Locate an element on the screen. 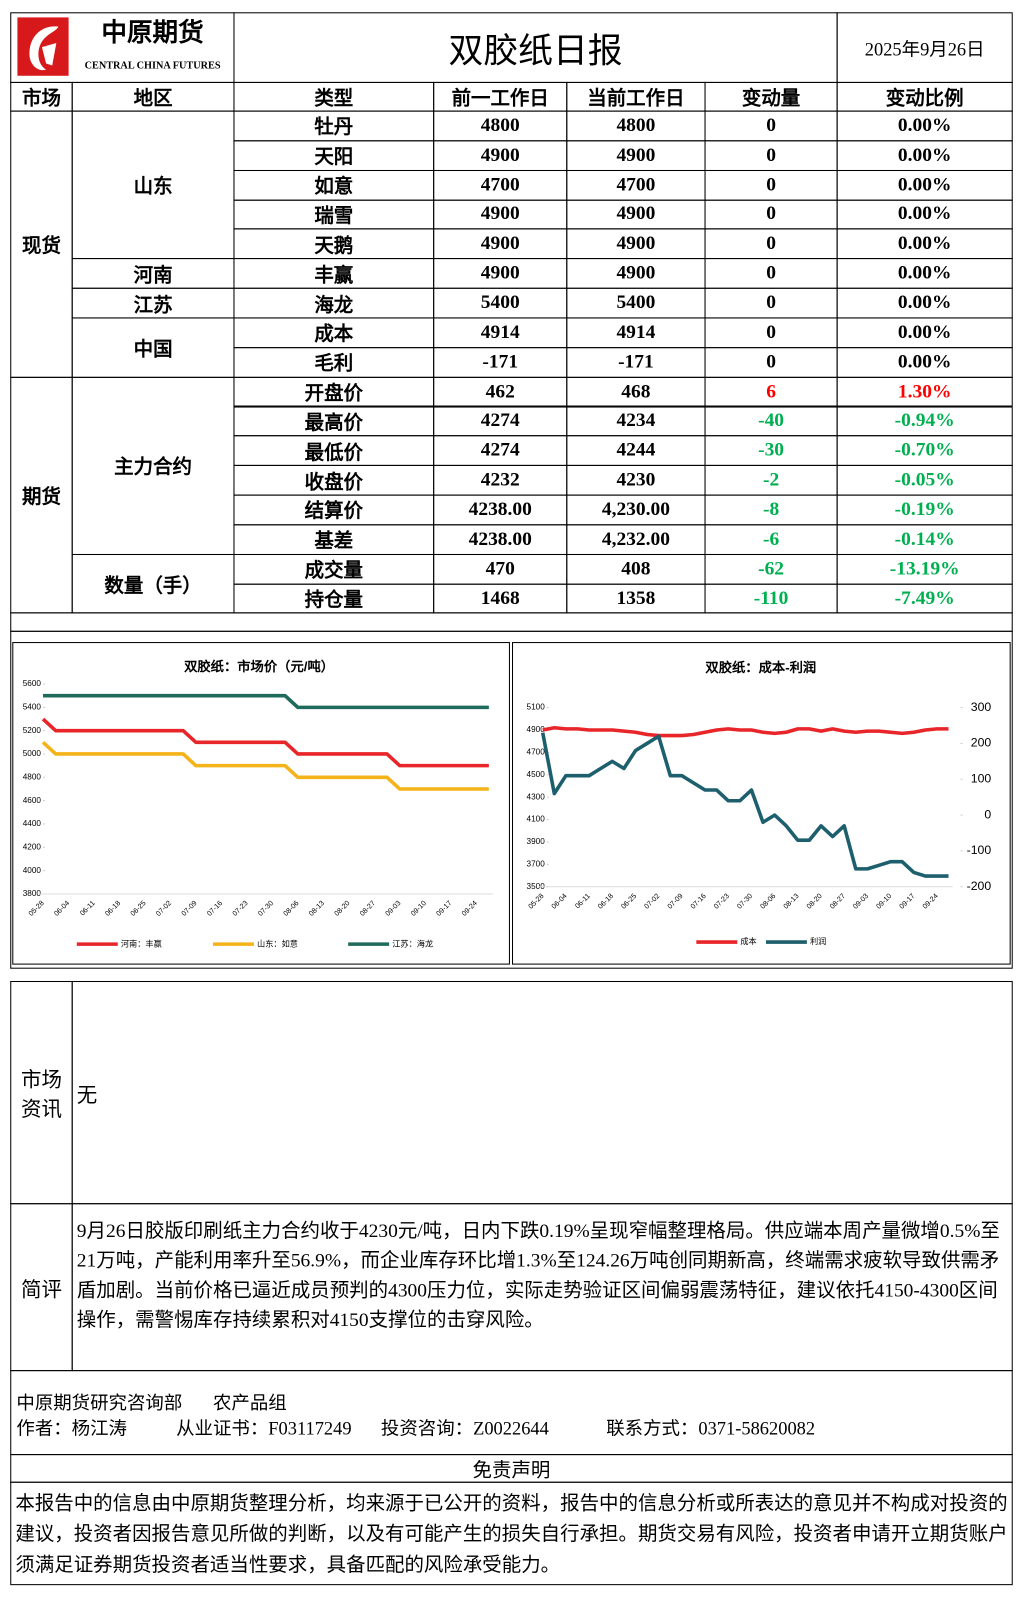 The height and width of the screenshot is (1604, 1025). footer-advisory: 投资咨询：Z0022644 is located at coordinates (464, 1428).